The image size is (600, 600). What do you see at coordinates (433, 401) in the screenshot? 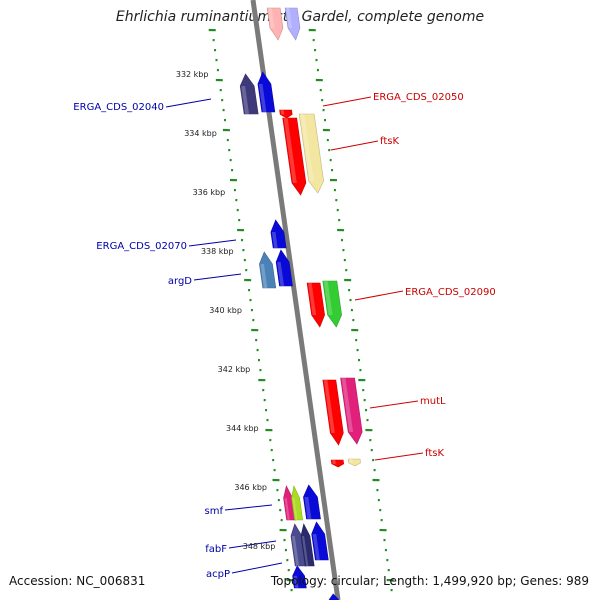
I see `gene-label: mutL` at bounding box center [433, 401].